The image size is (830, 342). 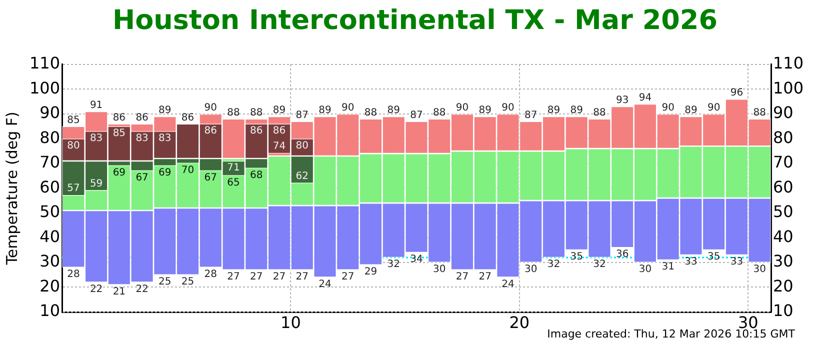 I want to click on y2-tick-label: 40, so click(x=783, y=236).